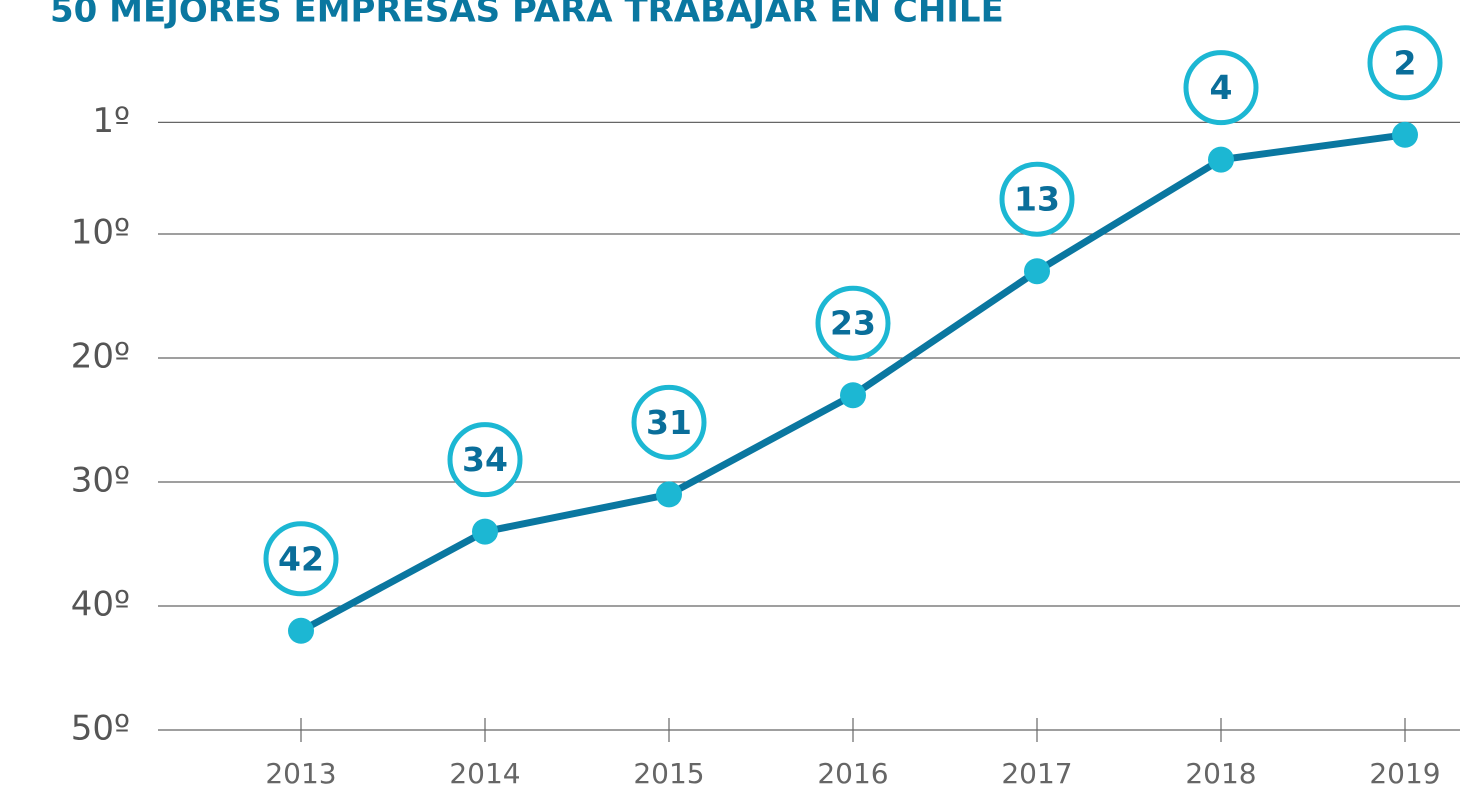  I want to click on y-tick-label: 20º, so click(100, 357).